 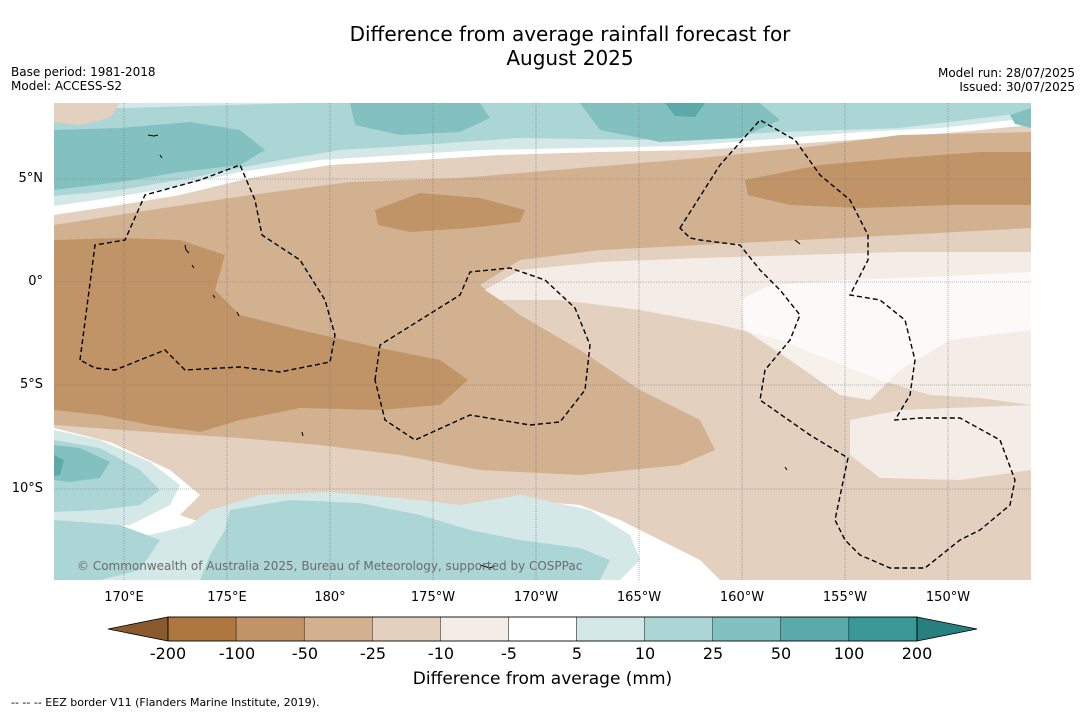 I want to click on cbar-tick: 100, so click(x=849, y=653).